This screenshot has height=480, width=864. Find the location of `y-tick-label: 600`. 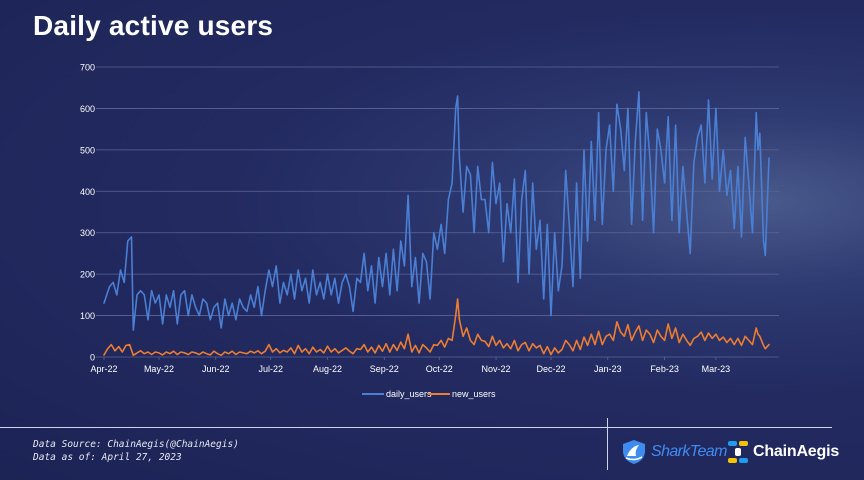

y-tick-label: 600 is located at coordinates (87, 109).